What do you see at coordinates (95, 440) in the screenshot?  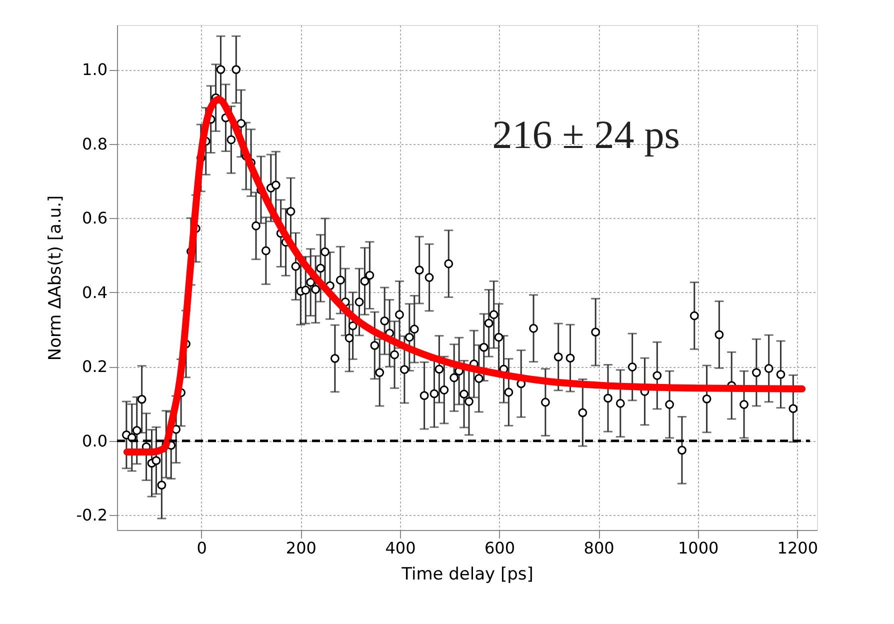 I see `y-tick-label: 0.0` at bounding box center [95, 440].